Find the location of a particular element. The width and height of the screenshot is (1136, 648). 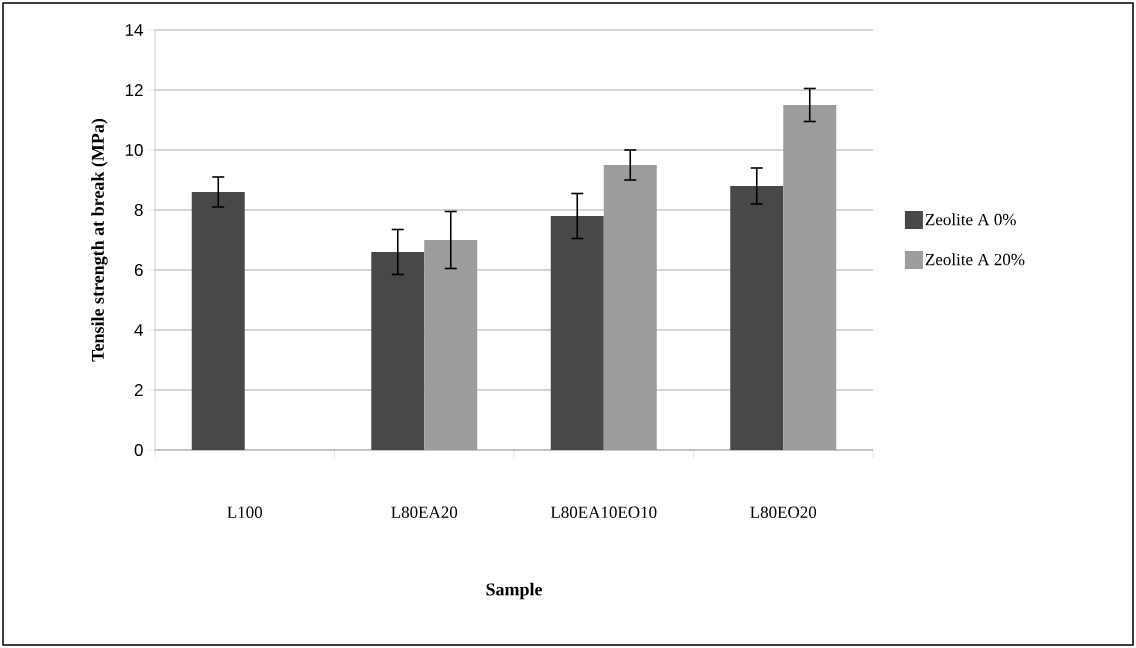

x-tick-label: L100 is located at coordinates (245, 512).